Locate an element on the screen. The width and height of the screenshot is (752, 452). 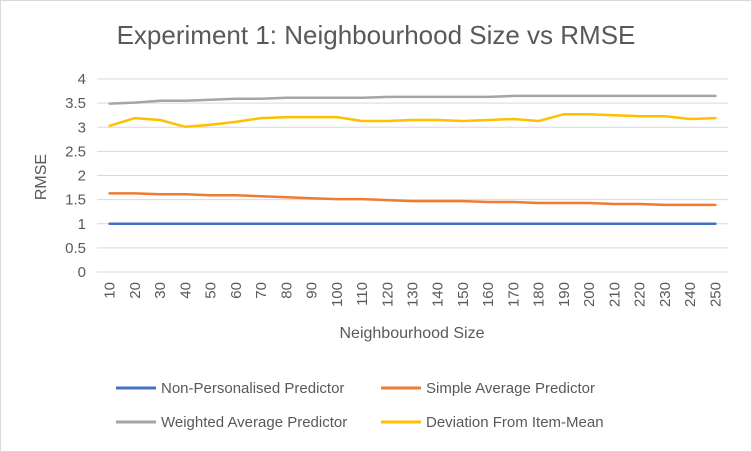
x-tick-label: 60 is located at coordinates (236, 290).